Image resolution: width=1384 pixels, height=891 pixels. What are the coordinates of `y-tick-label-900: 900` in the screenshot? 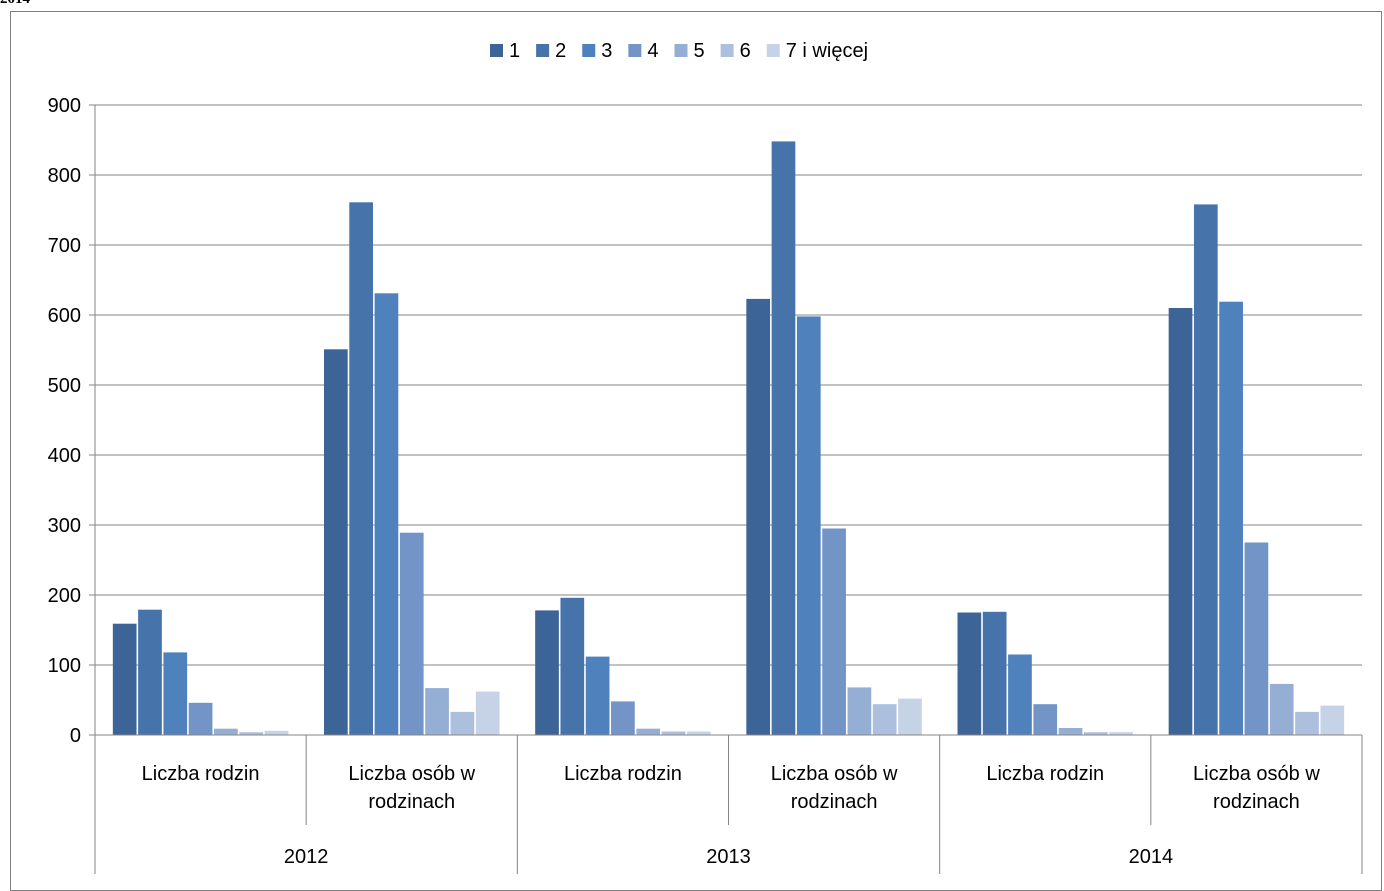 It's located at (64, 106).